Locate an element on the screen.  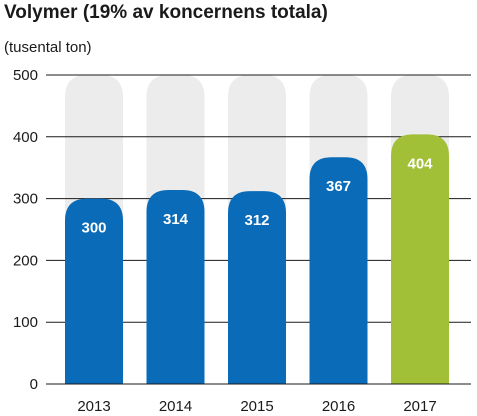
x-tick-label-2014: 2014 is located at coordinates (175, 406).